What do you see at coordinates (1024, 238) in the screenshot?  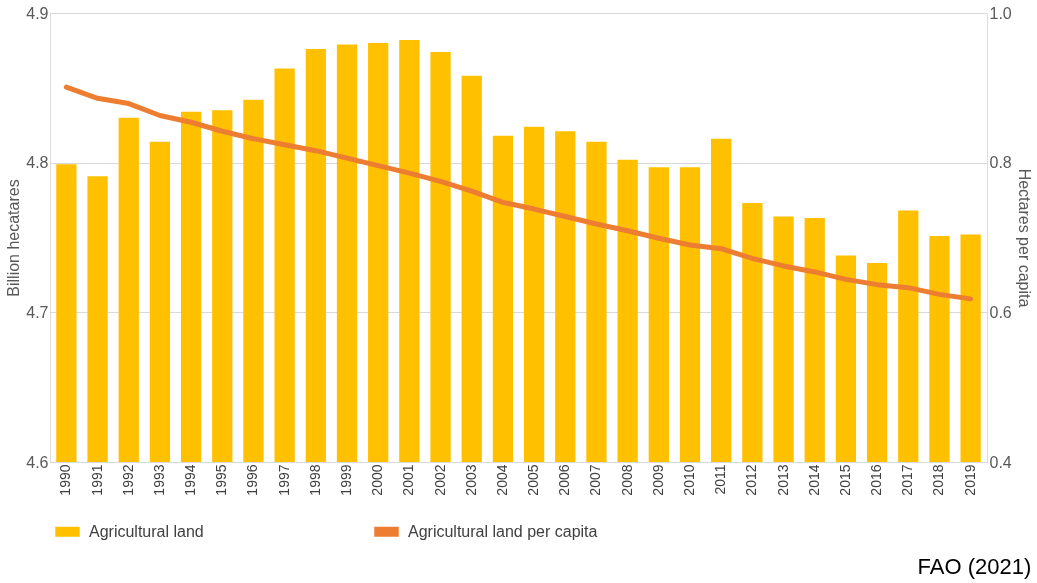 I see `y2-axis-title: Hectares per capita` at bounding box center [1024, 238].